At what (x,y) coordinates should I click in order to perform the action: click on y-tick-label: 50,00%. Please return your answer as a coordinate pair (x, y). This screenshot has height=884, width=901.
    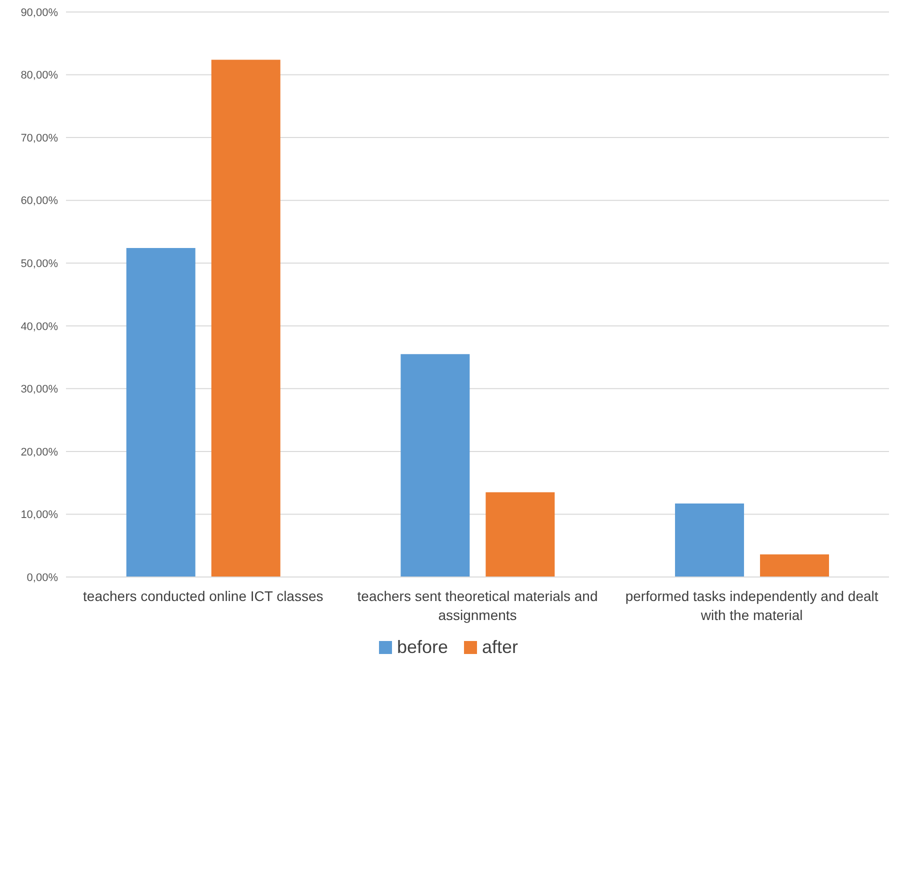
    Looking at the image, I should click on (39, 264).